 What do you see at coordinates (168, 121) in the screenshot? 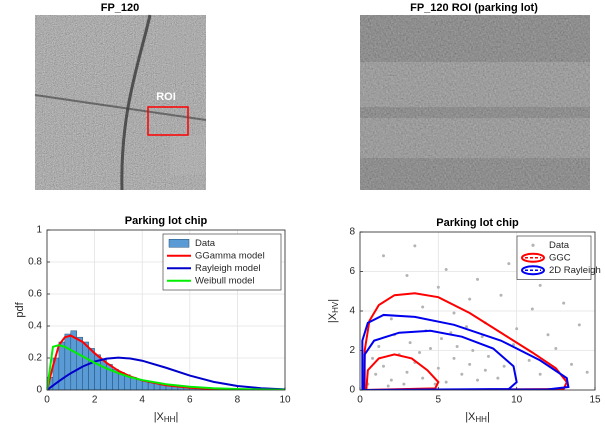
I see `roi-box` at bounding box center [168, 121].